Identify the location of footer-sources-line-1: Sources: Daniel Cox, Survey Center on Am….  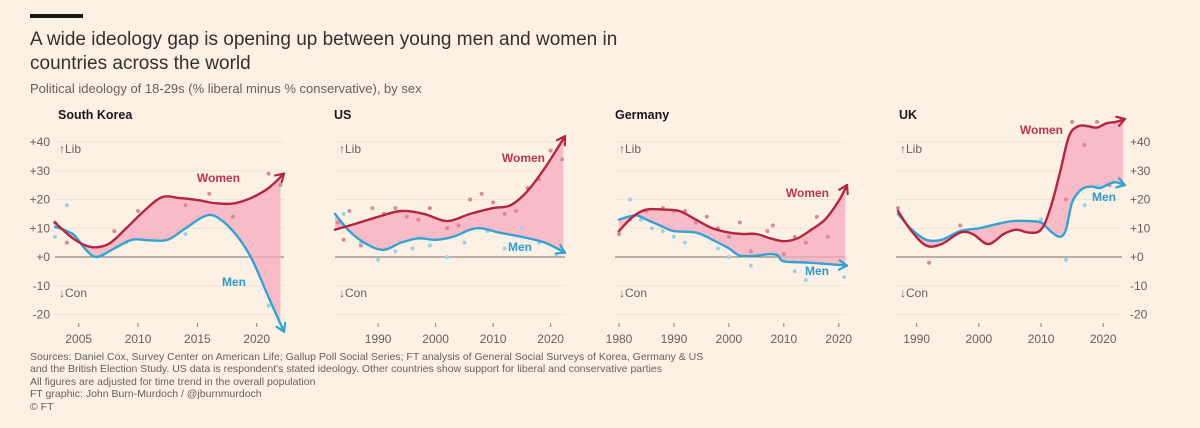
(367, 357).